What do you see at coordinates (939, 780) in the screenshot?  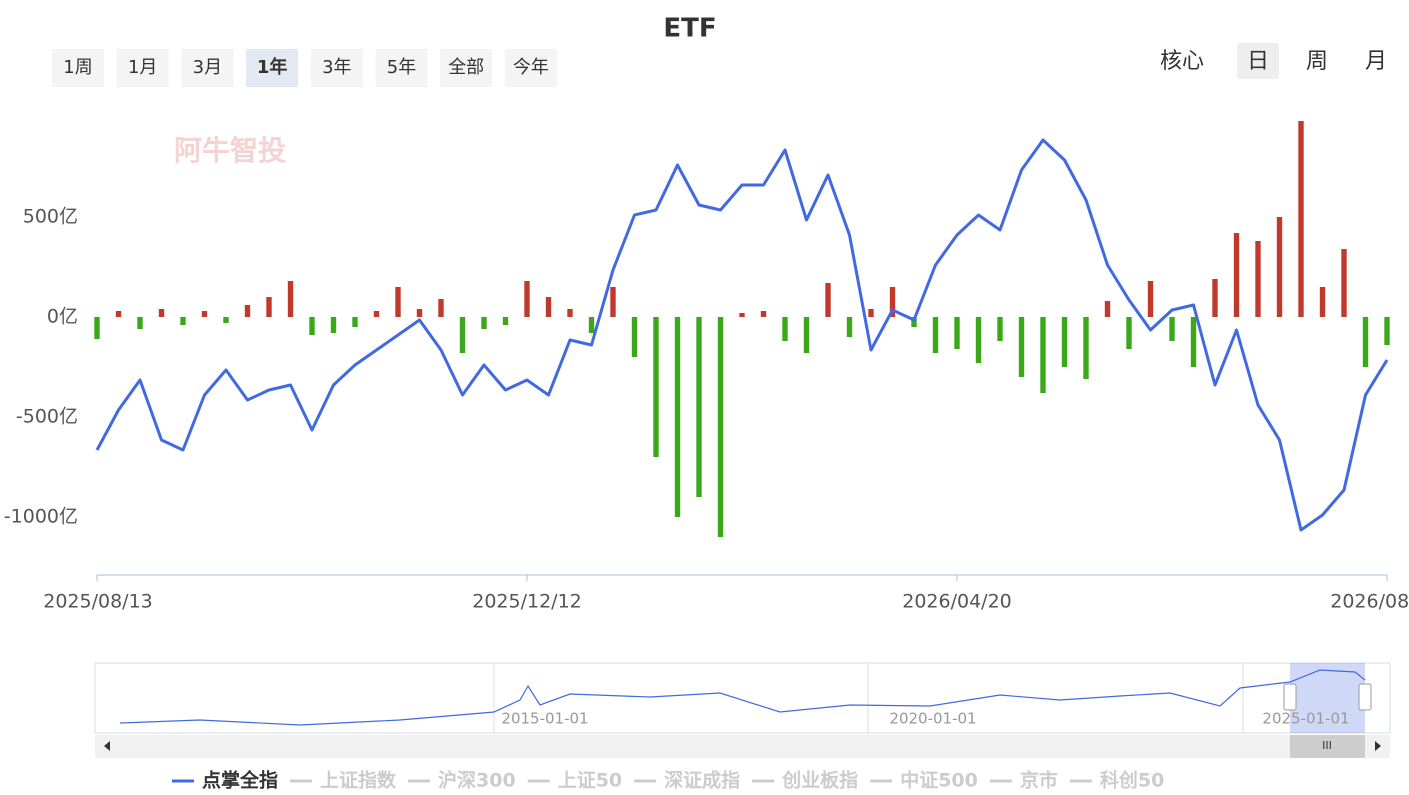 I see `legend-label: 中证500` at bounding box center [939, 780].